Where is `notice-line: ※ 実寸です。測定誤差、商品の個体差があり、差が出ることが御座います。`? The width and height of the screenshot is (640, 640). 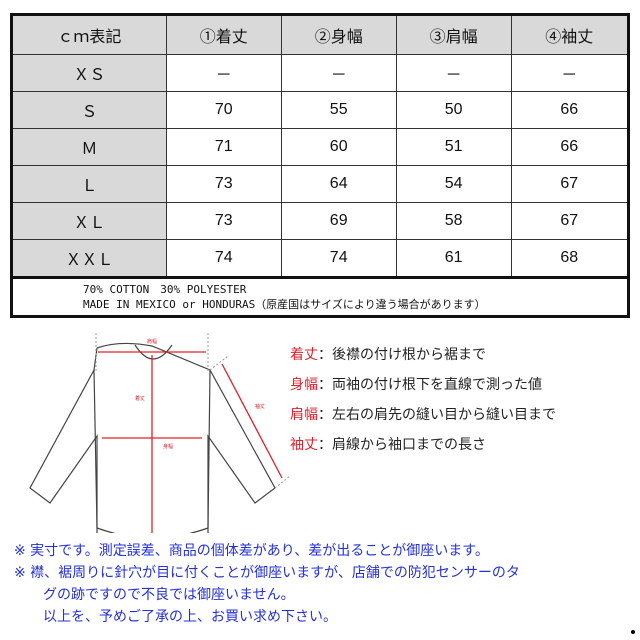 notice-line: ※ 実寸です。測定誤差、商品の個体差があり、差が出ることが御座います。 is located at coordinates (251, 551).